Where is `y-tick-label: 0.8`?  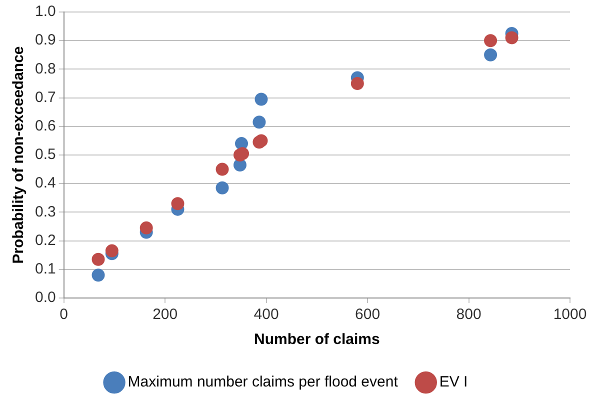 y-tick-label: 0.8 is located at coordinates (45, 69).